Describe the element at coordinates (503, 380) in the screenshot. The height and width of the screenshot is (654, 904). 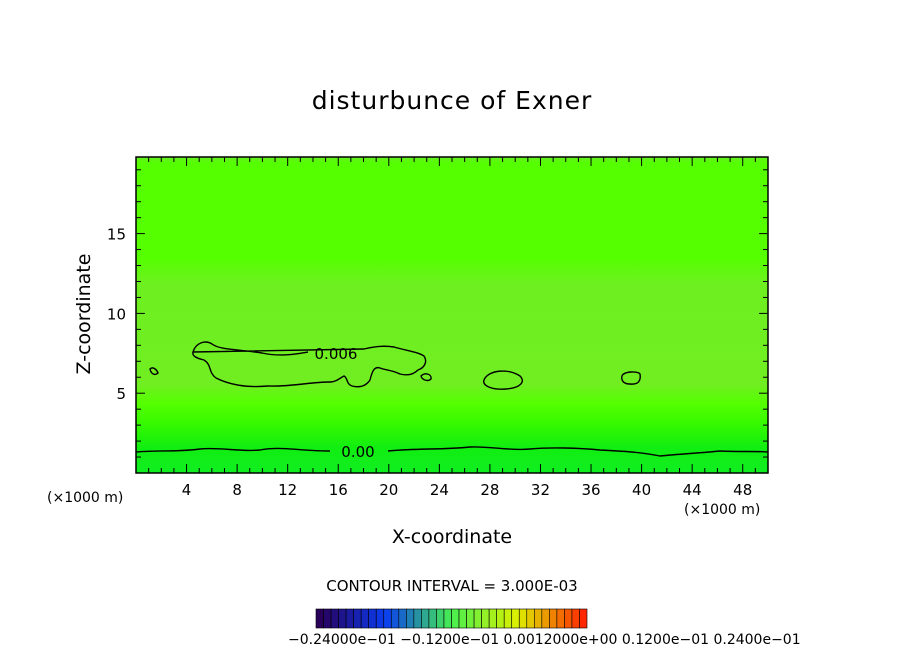
I see `contour-0006-blob-c` at that location.